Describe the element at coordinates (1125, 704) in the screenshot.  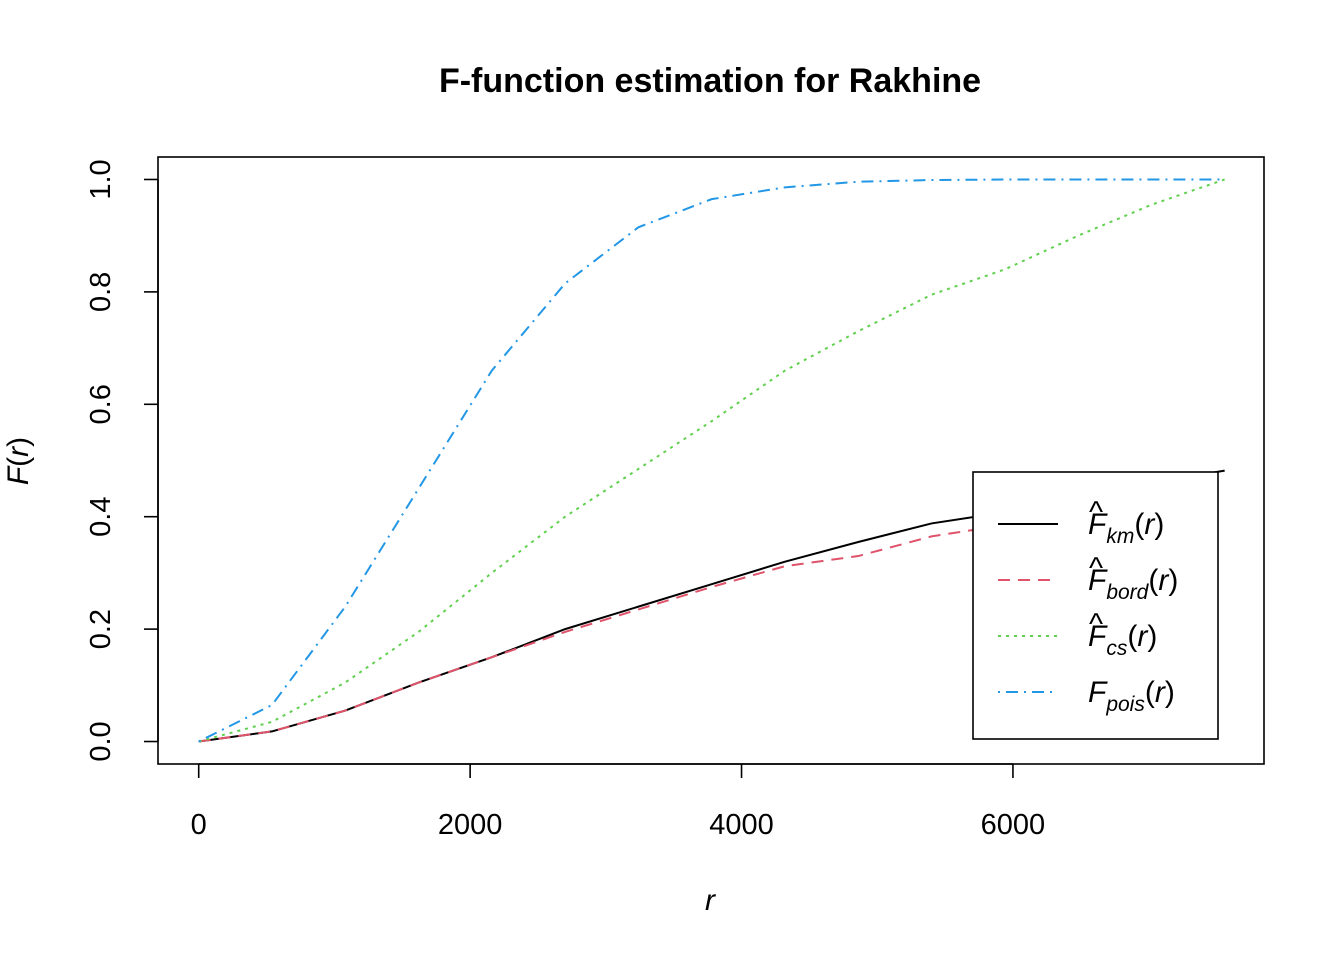
I see `legend-subscript: pois` at that location.